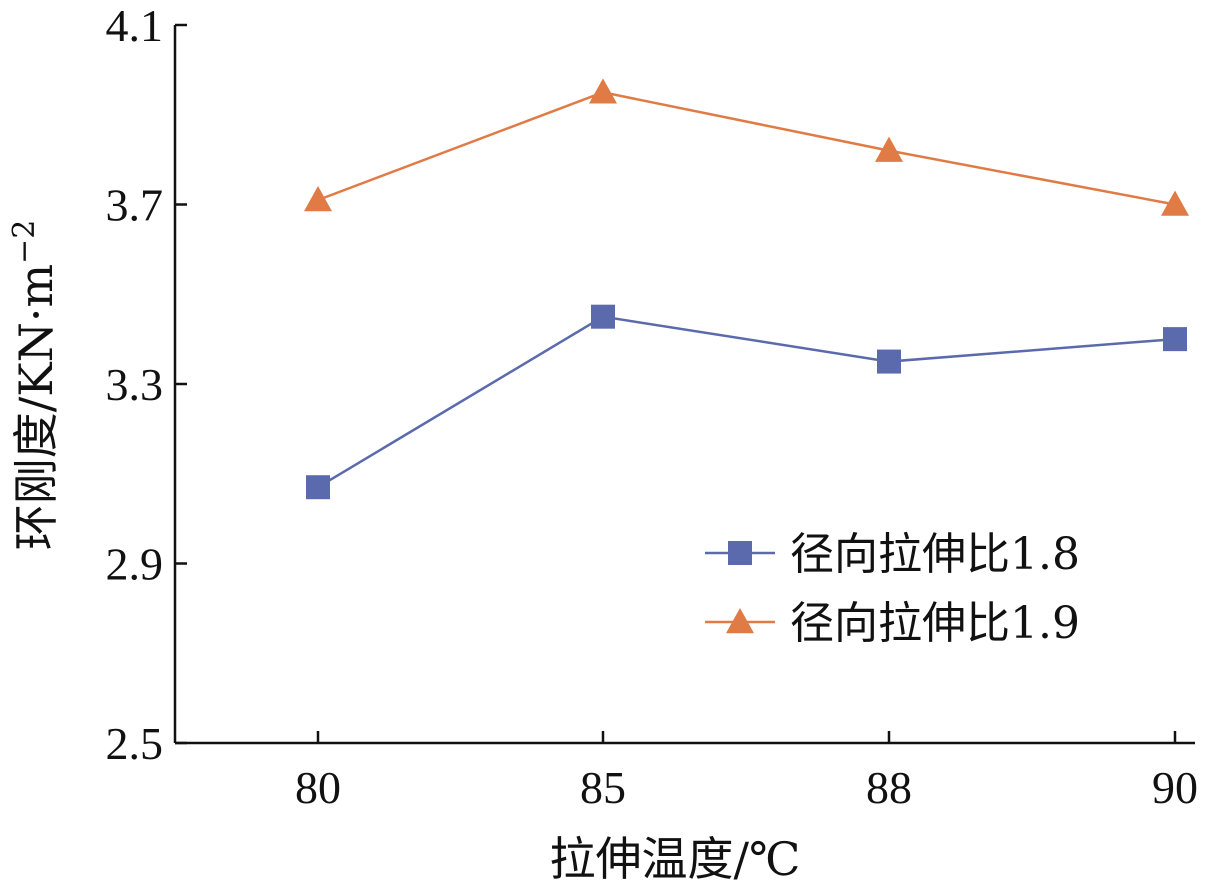  Describe the element at coordinates (892, 589) in the screenshot. I see `legend: 径向拉伸比1.8 径向拉伸比1.9` at that location.